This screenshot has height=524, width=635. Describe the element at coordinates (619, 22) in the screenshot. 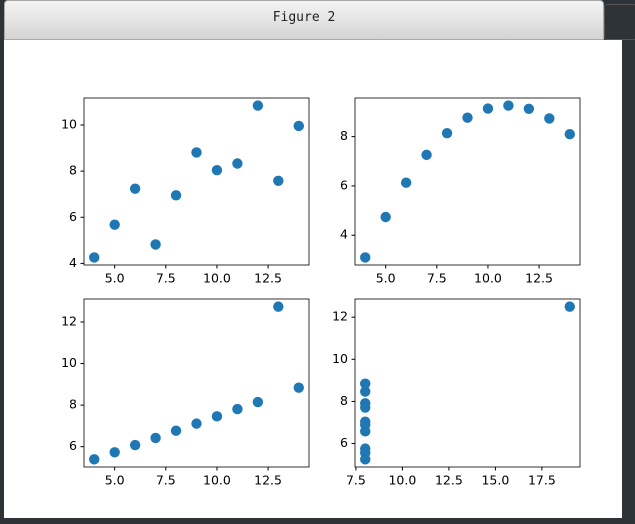

I see `window-button` at that location.